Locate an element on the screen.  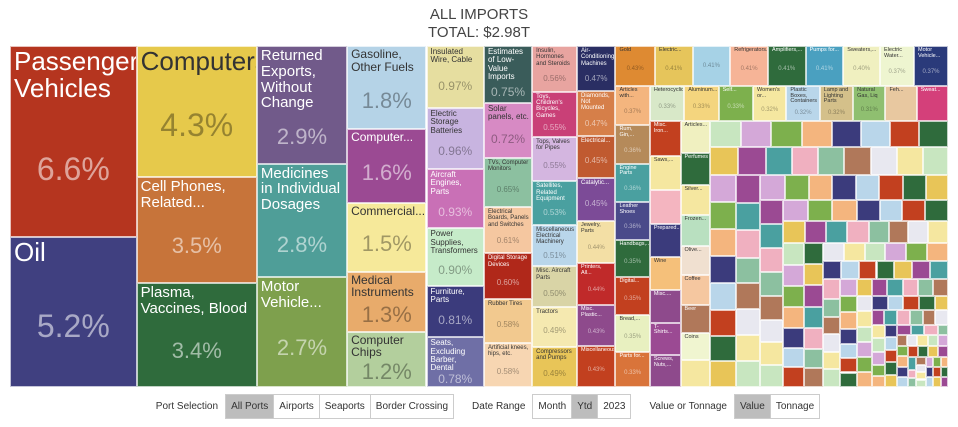
control-button: Seaports is located at coordinates (344, 406).